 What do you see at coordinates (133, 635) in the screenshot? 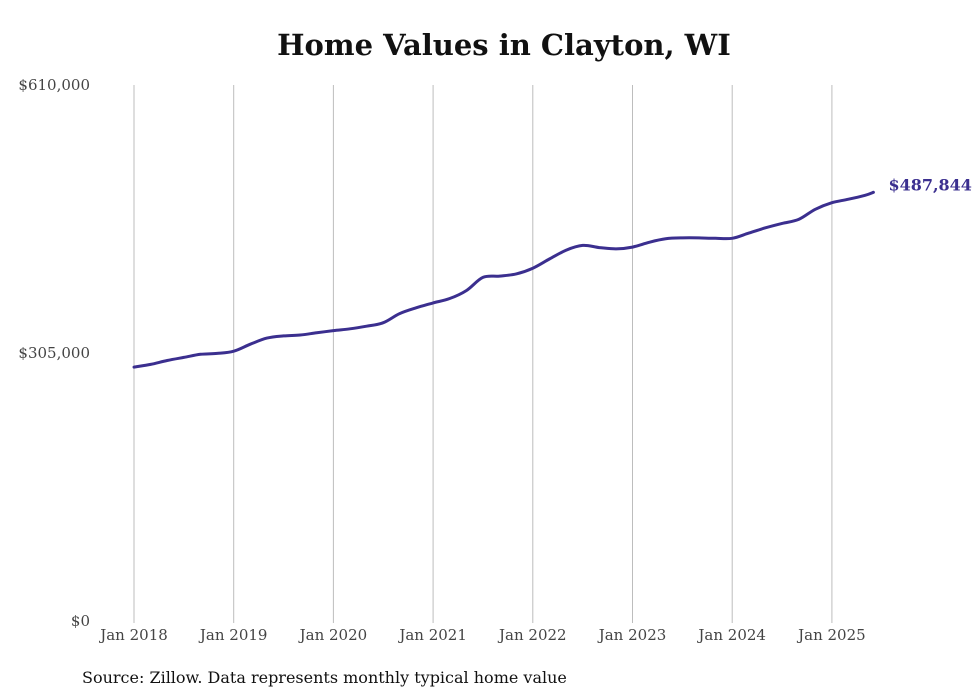
I see `x-tick-label: Jan 2018` at bounding box center [133, 635].